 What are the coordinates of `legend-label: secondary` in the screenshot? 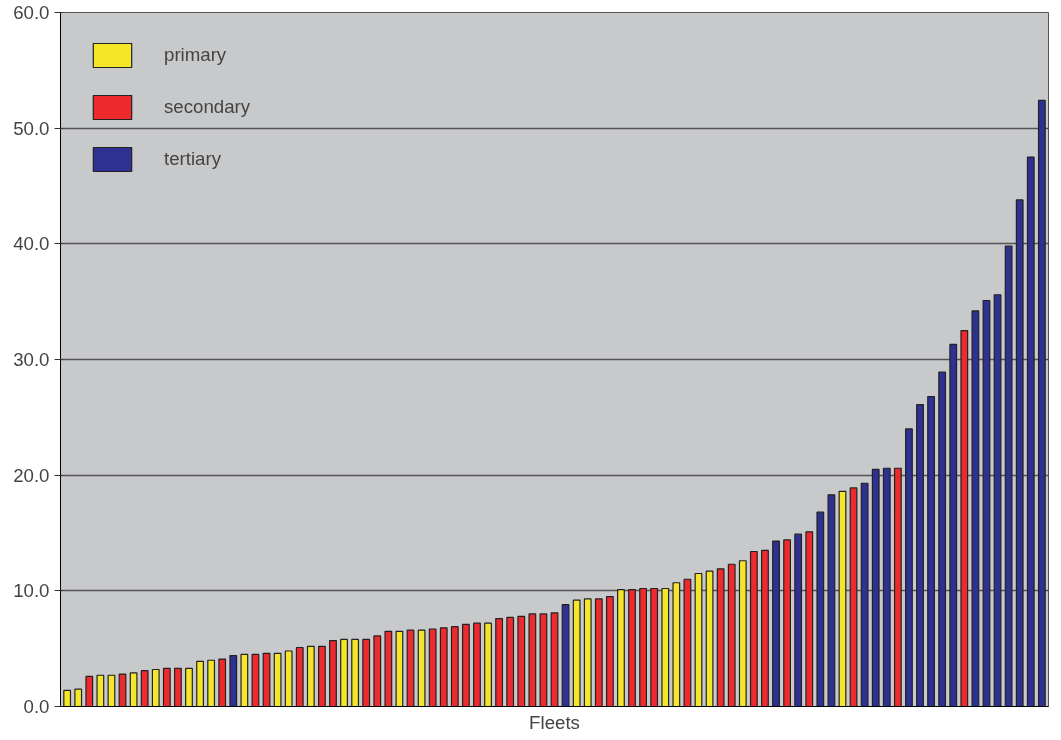 It's located at (207, 107).